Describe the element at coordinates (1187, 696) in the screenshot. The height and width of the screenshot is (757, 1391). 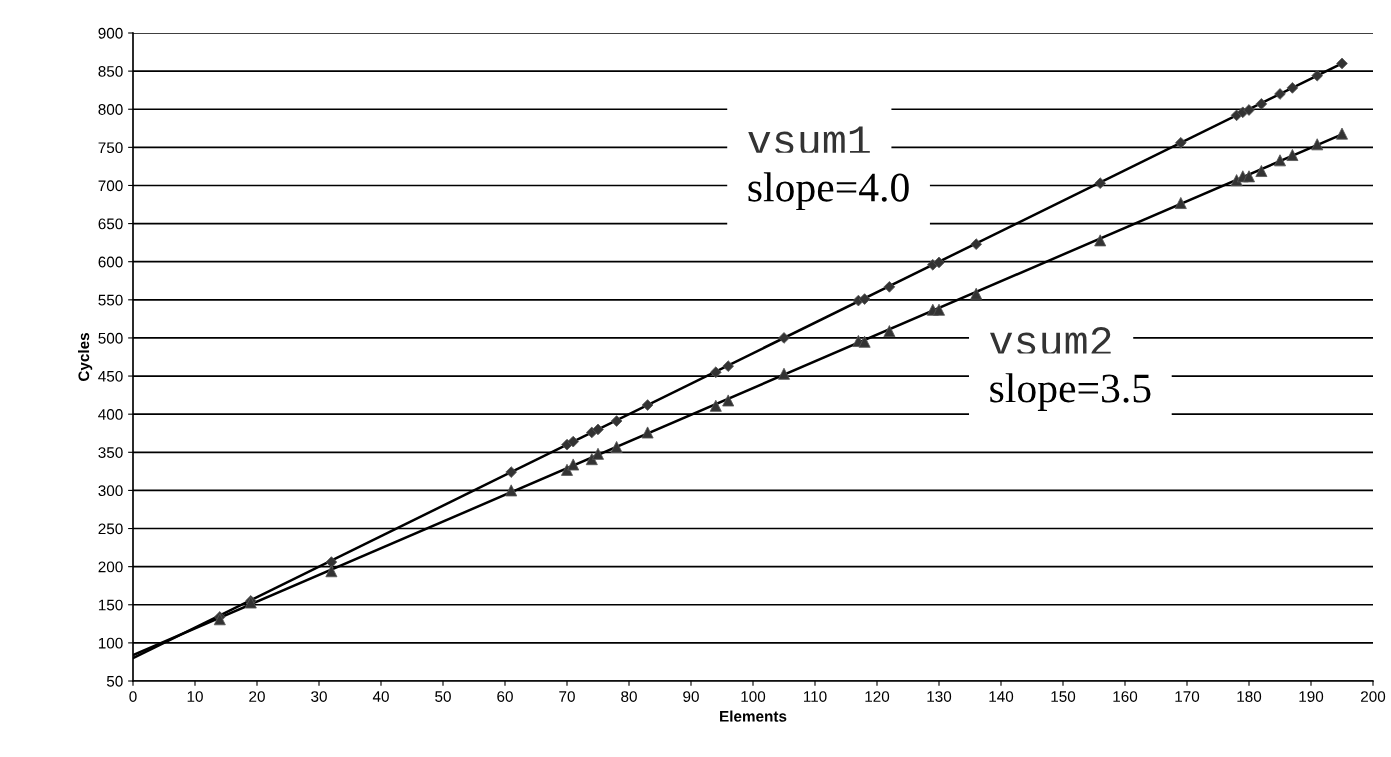
I see `x-tick-label: 170` at that location.